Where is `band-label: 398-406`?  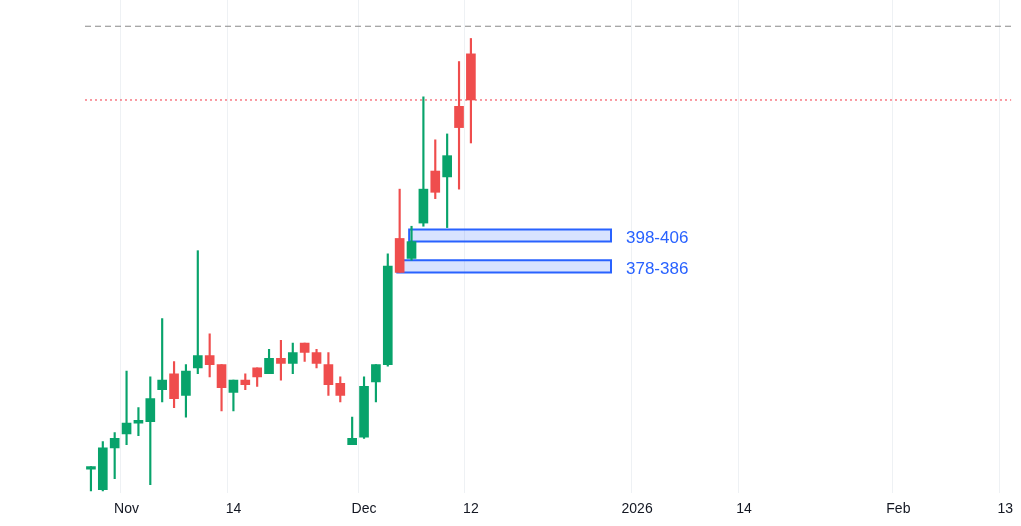
band-label: 398-406 is located at coordinates (657, 238).